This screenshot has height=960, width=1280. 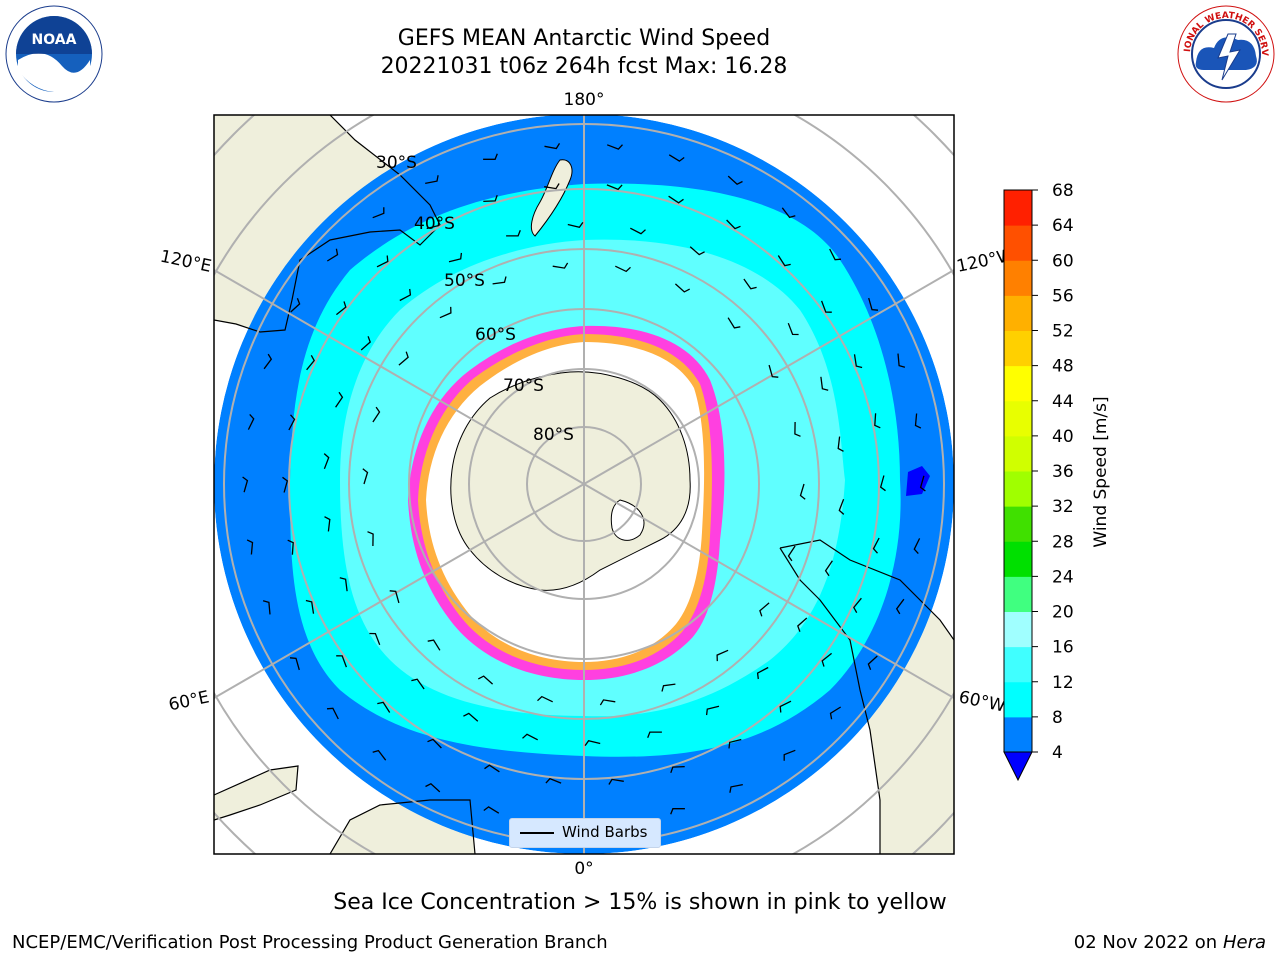 I want to click on lon-label-60e: 60°E, so click(x=189, y=701).